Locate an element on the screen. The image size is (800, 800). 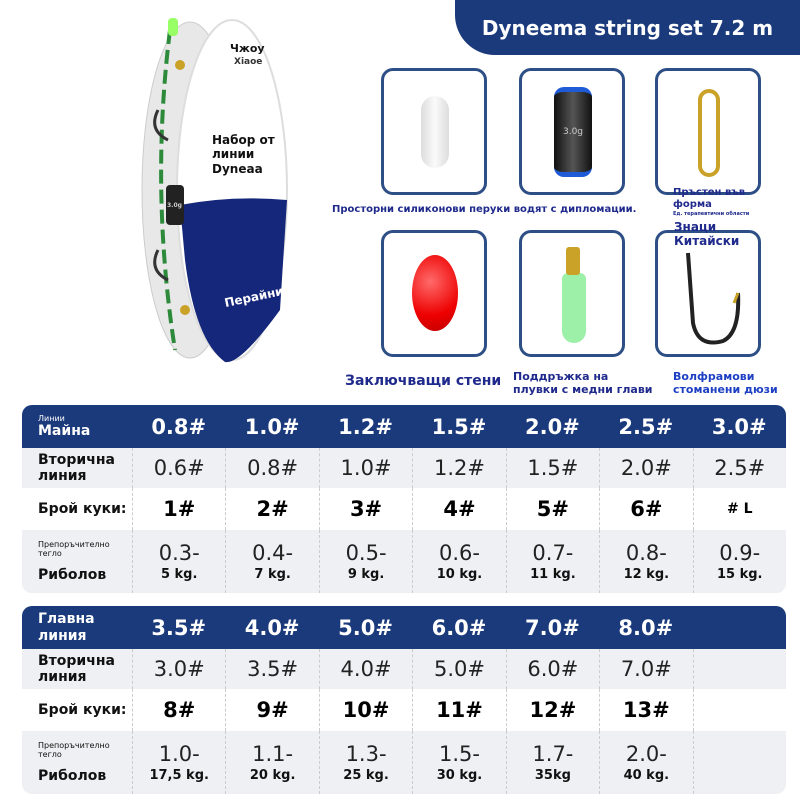
secondary-line-size: 6.0# is located at coordinates (552, 669).